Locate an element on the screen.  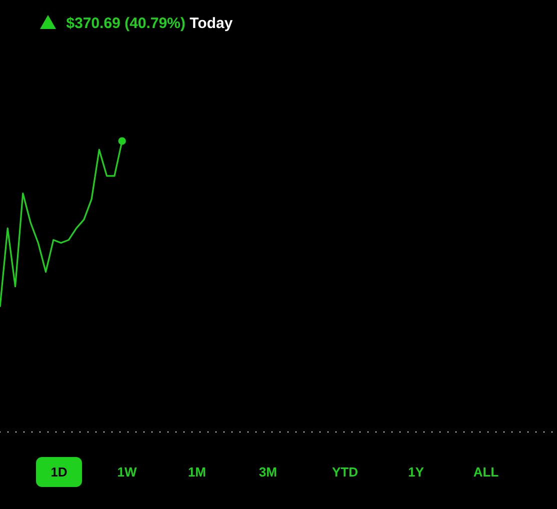
text: 3M is located at coordinates (267, 472).